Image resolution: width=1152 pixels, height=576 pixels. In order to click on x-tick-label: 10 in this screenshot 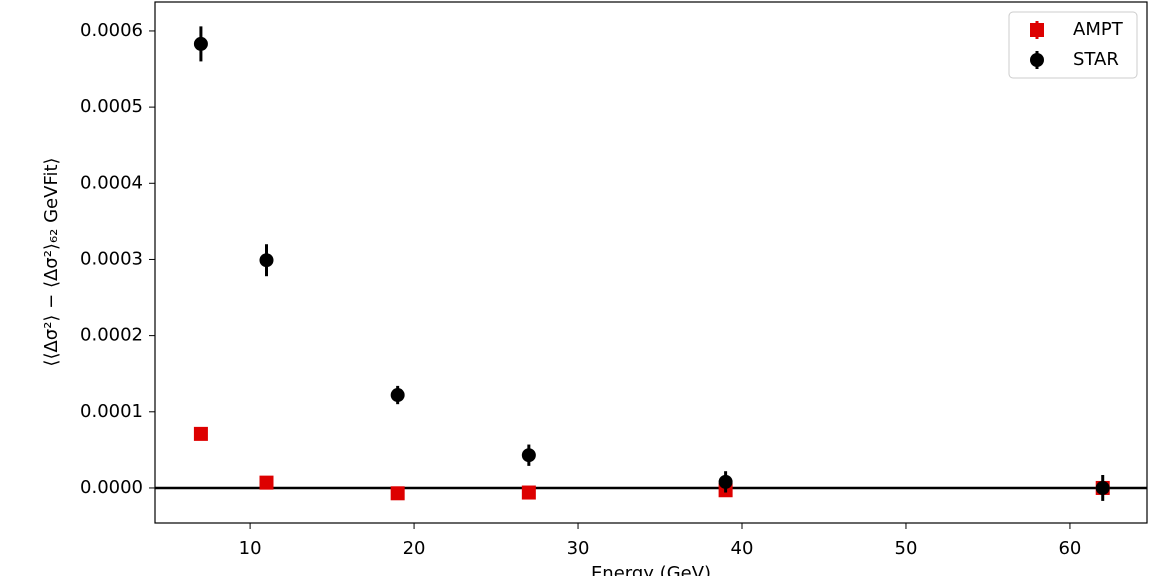, I will do `click(250, 548)`.